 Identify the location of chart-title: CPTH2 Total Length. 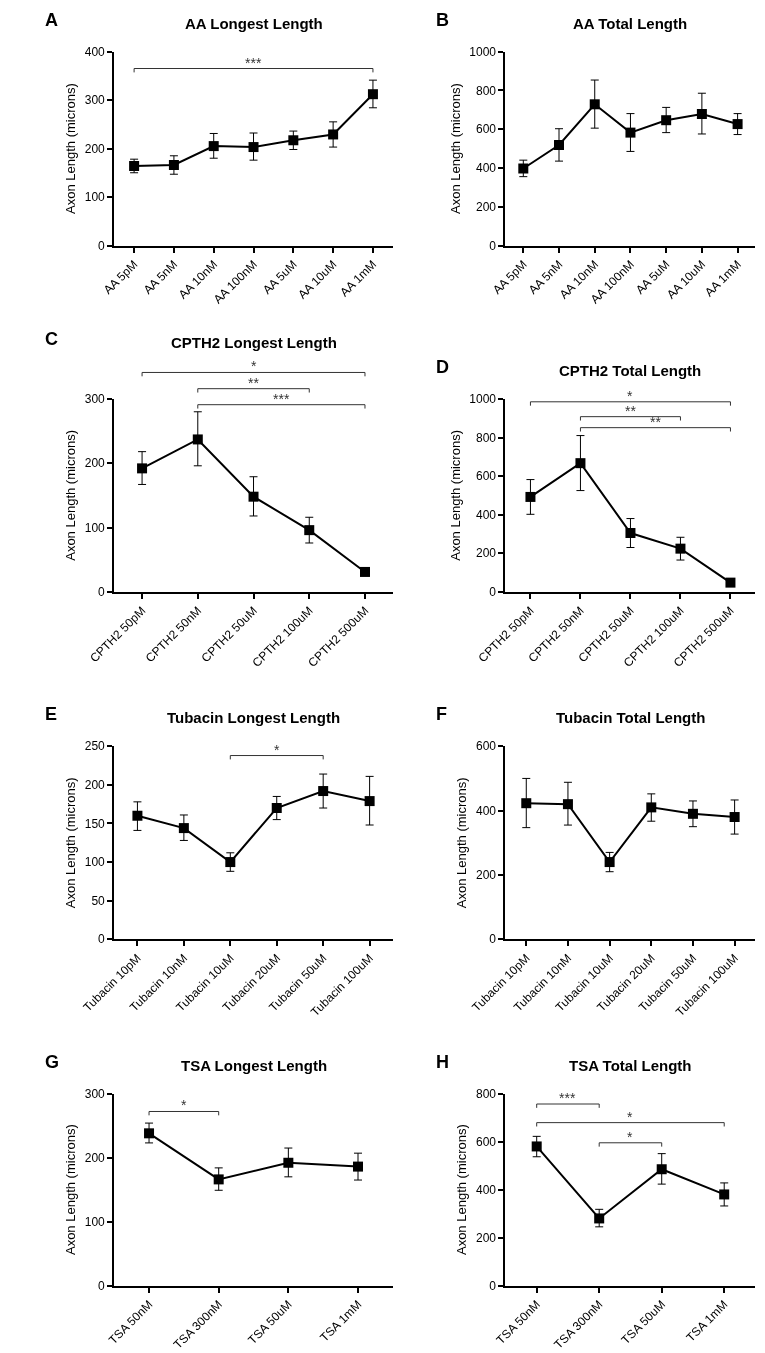
(630, 370).